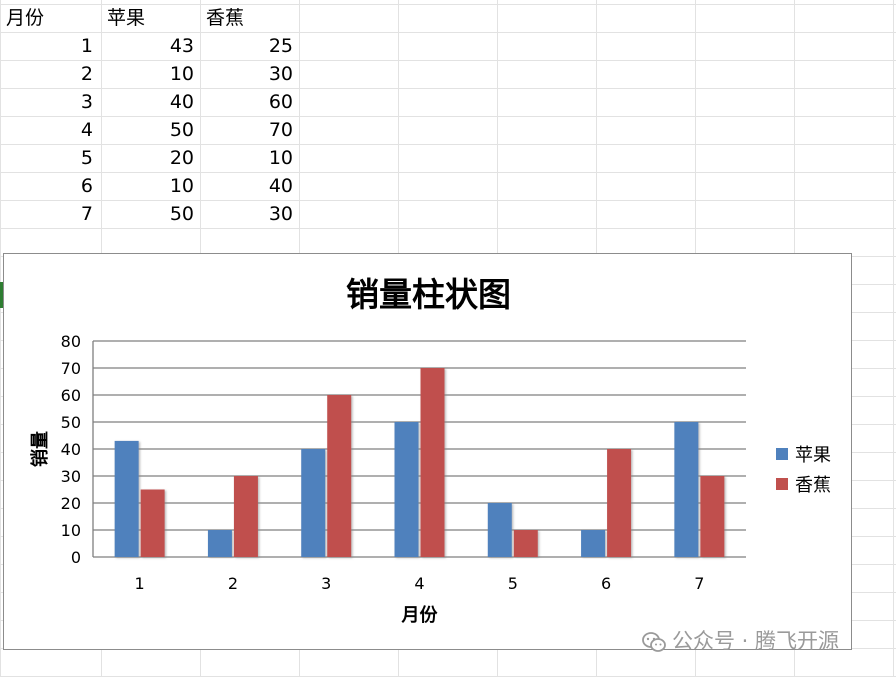  Describe the element at coordinates (71, 422) in the screenshot. I see `y-tick-label: 50` at that location.